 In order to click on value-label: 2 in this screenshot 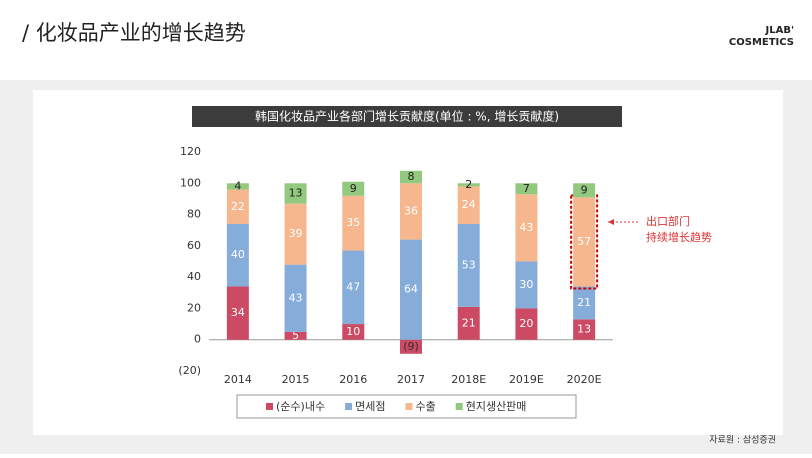, I will do `click(468, 184)`.